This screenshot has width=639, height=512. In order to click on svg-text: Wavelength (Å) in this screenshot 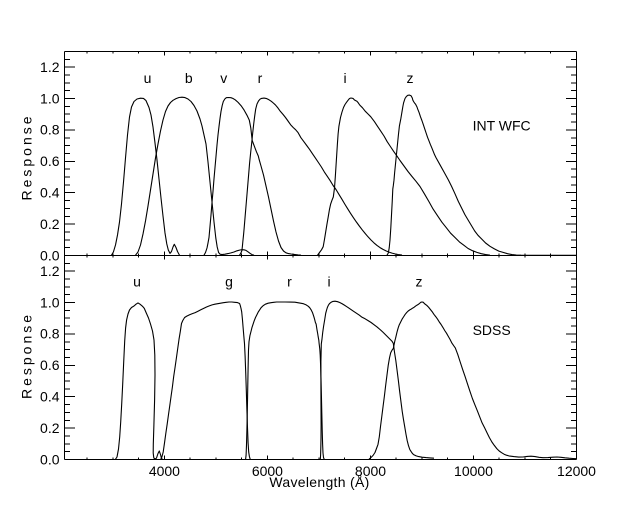, I will do `click(319, 482)`.